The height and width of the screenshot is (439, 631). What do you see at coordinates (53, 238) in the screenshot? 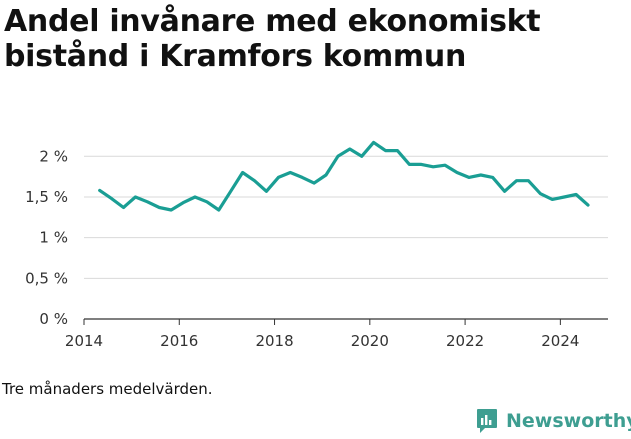
I see `y-tick-label: 1 %` at bounding box center [53, 238].